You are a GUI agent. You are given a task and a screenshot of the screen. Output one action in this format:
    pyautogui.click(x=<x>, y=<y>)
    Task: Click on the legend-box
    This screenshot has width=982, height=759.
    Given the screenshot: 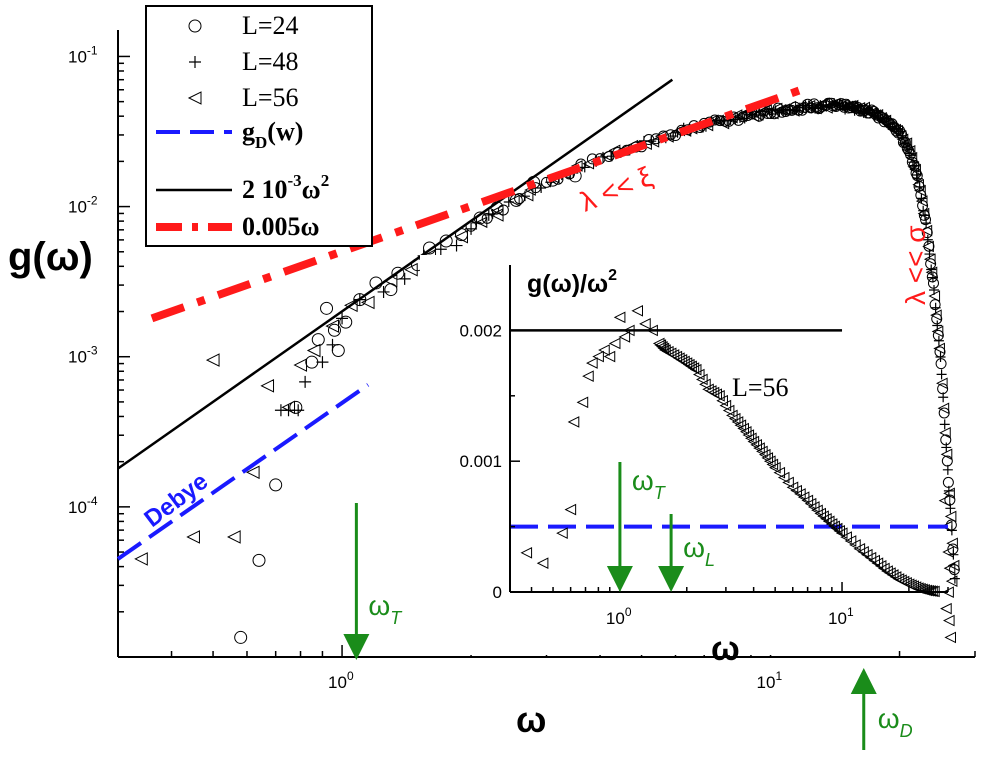 What is the action you would take?
    pyautogui.click(x=259, y=126)
    